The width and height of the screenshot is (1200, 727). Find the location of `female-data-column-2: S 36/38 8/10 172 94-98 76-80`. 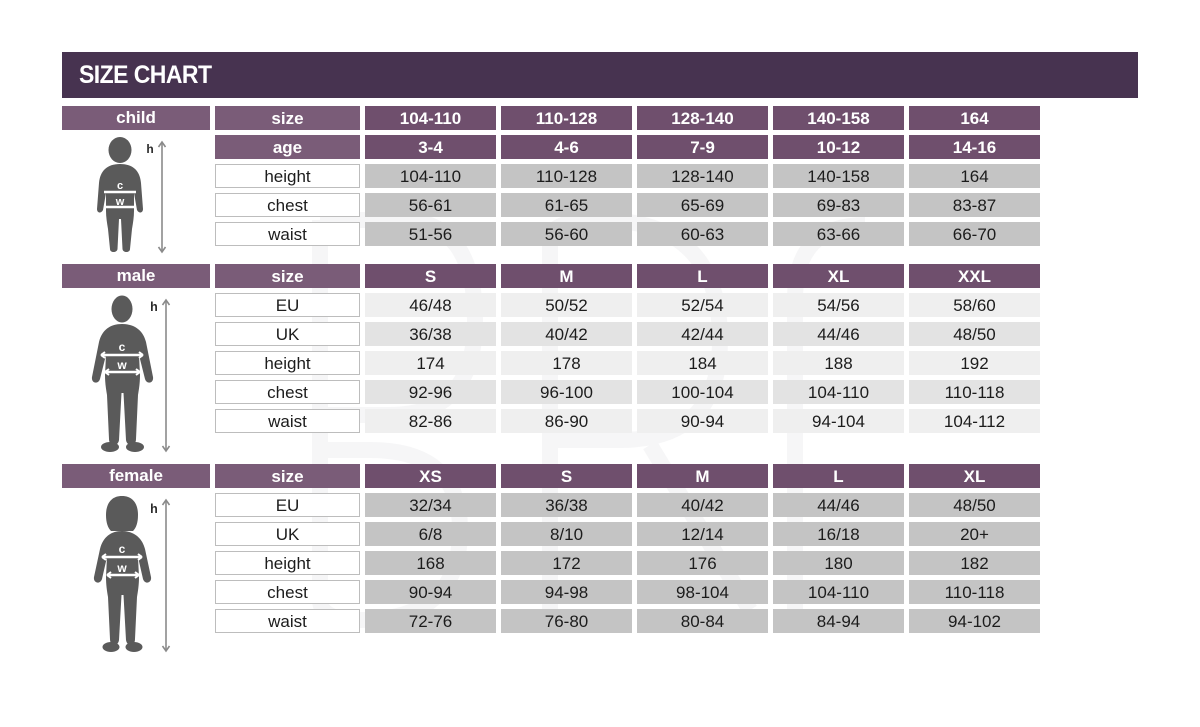

female-data-column-2: S 36/38 8/10 172 94-98 76-80 is located at coordinates (566, 559).